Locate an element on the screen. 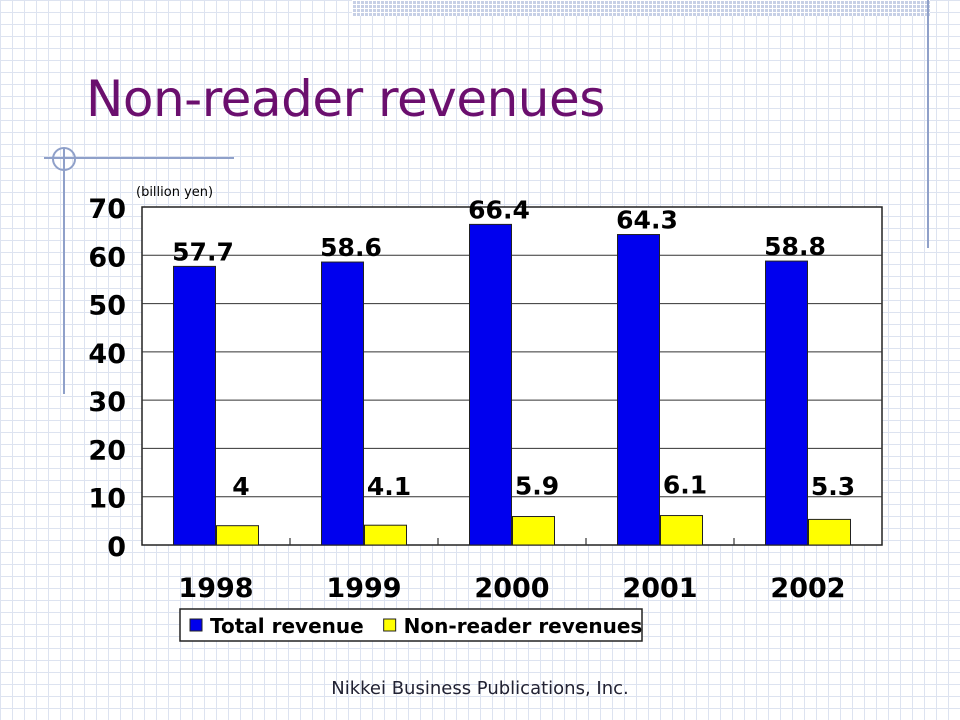 The height and width of the screenshot is (720, 960). decoration-circle-icon is located at coordinates (64, 159).